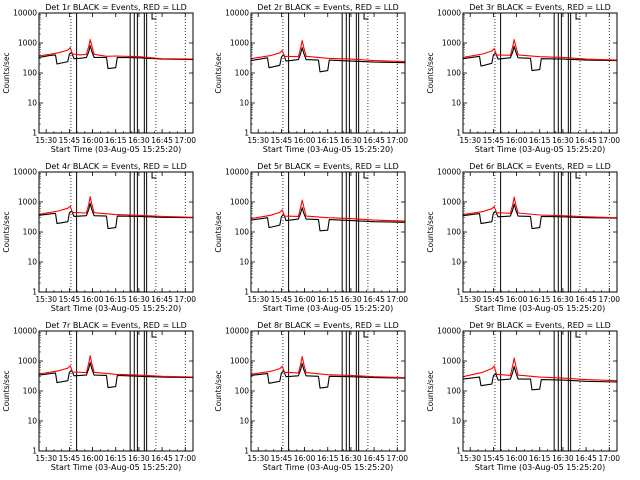 The width and height of the screenshot is (640, 480). What do you see at coordinates (563, 140) in the screenshot?
I see `x-tick-label: 16:30` at bounding box center [563, 140].